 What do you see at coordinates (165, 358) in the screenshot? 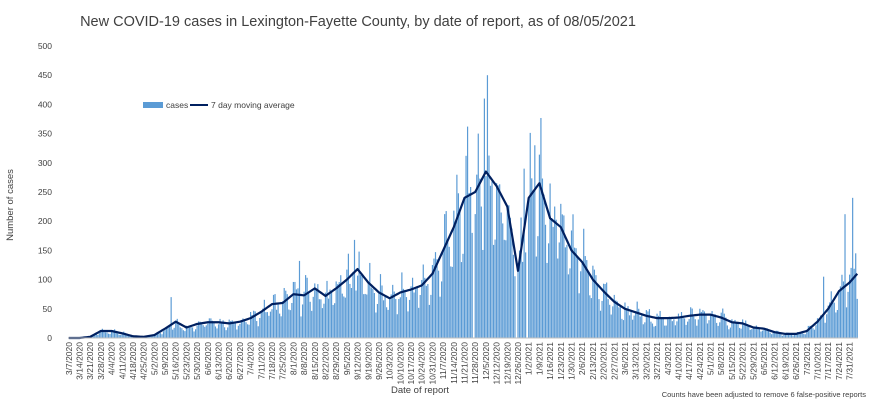
I see `x-tick-label: 5/9/2020` at bounding box center [165, 358].